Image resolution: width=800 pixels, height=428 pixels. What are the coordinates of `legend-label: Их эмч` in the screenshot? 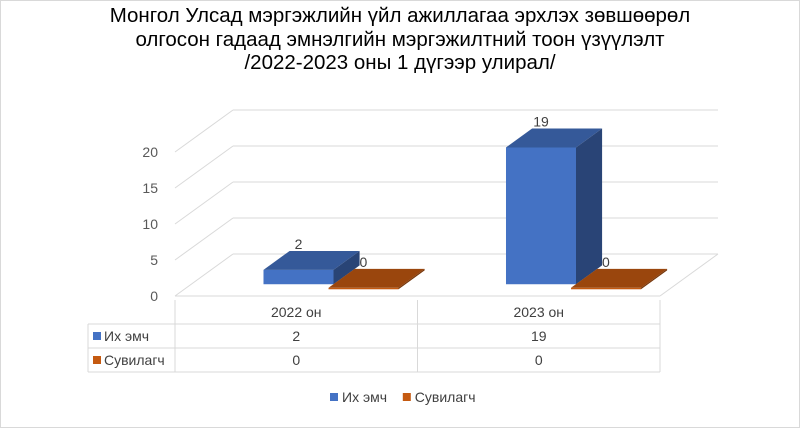 It's located at (364, 397).